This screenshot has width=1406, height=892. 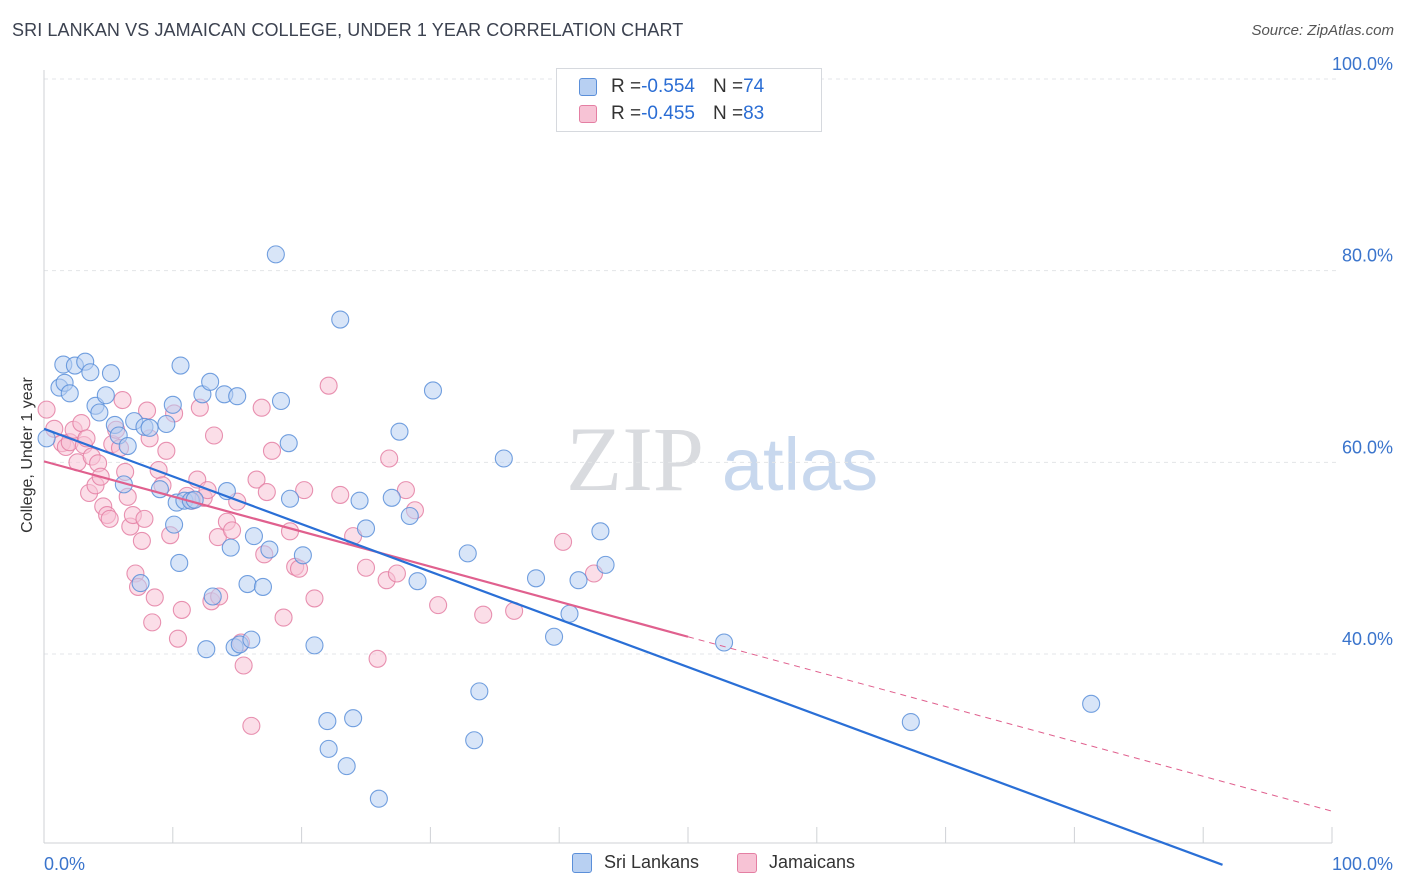 I want to click on zipatlas-watermark: ZIP atlas, so click(x=722, y=459).